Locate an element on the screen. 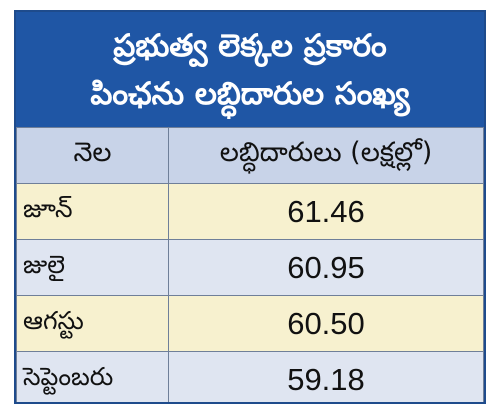 The image size is (501, 415). table-header-row: నెల లబ్ధిదారులు (లక్షల్లో) is located at coordinates (250, 155).